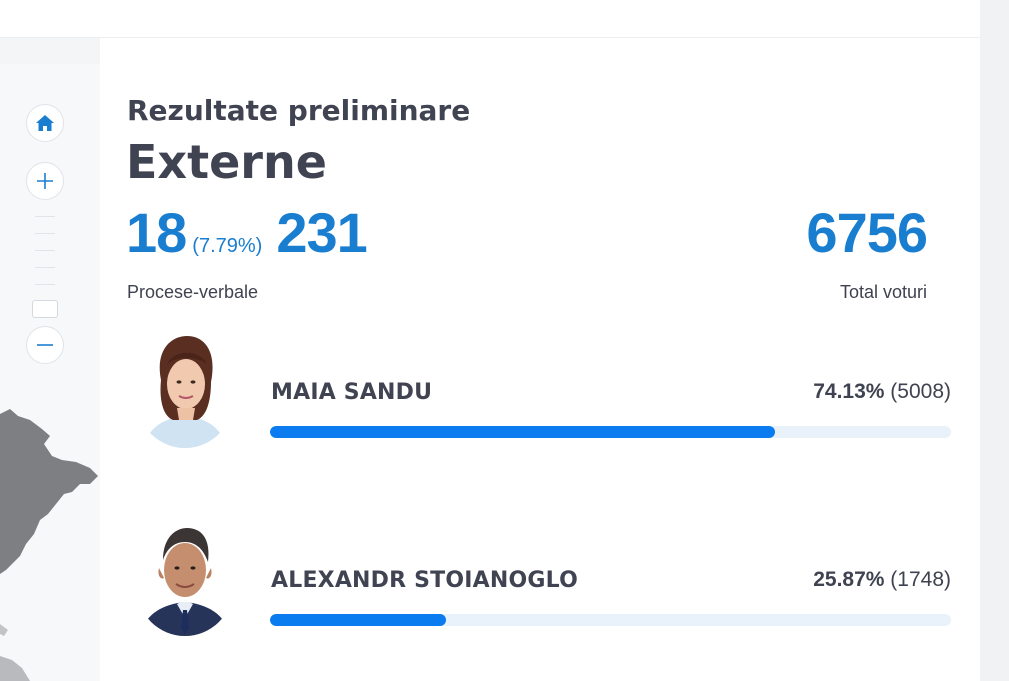 The width and height of the screenshot is (1009, 681). Describe the element at coordinates (883, 292) in the screenshot. I see `total-votes-label: Total voturi` at that location.